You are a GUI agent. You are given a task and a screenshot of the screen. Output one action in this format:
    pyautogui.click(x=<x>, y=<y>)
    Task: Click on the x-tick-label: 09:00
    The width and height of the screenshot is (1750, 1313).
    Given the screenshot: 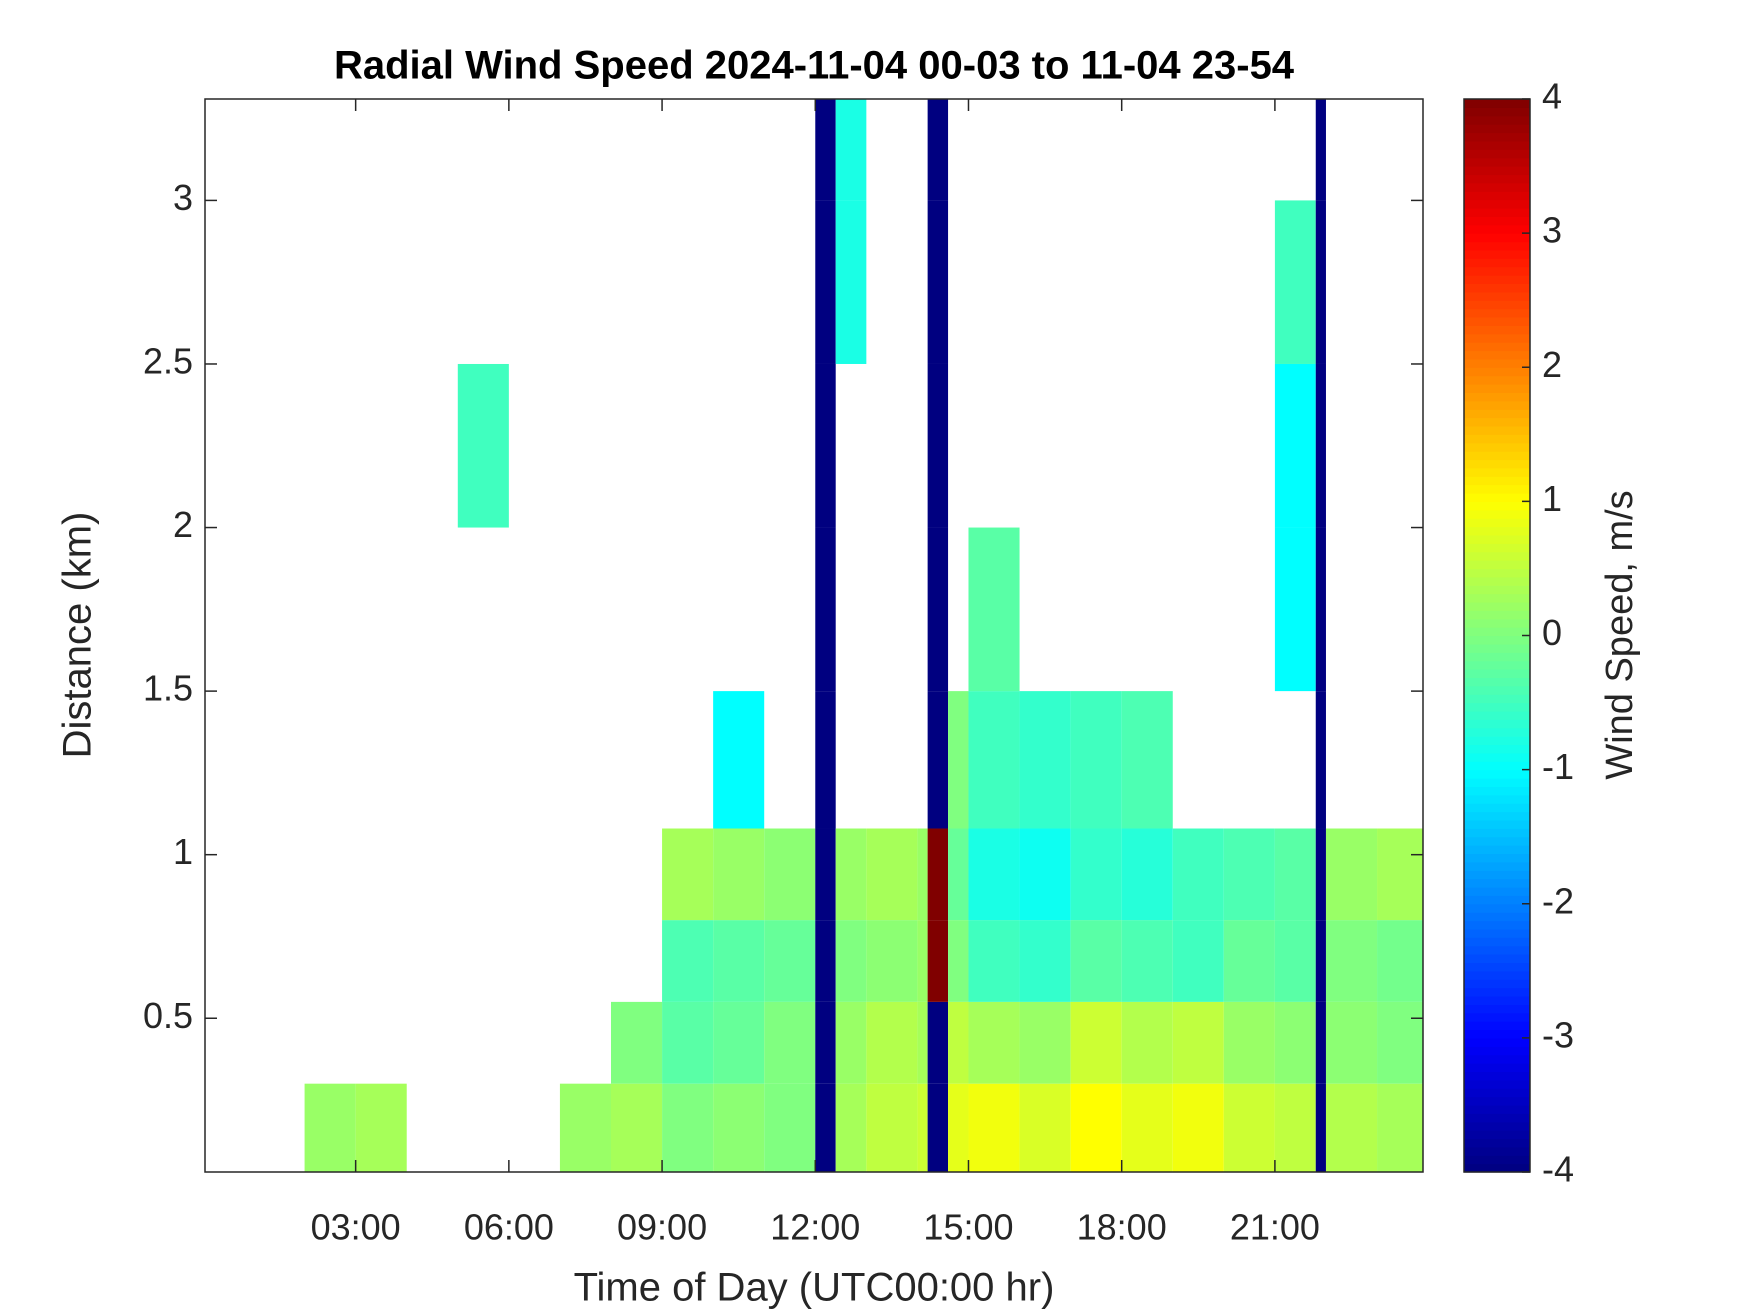 What is the action you would take?
    pyautogui.click(x=662, y=1227)
    